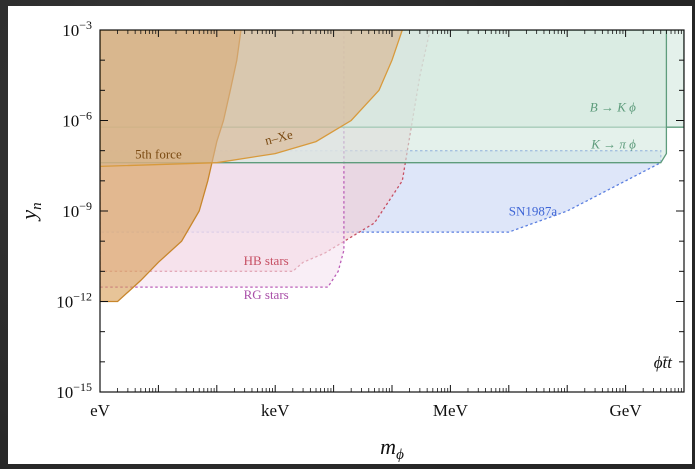 This screenshot has width=695, height=469. I want to click on x-tick-label: eV, so click(100, 410).